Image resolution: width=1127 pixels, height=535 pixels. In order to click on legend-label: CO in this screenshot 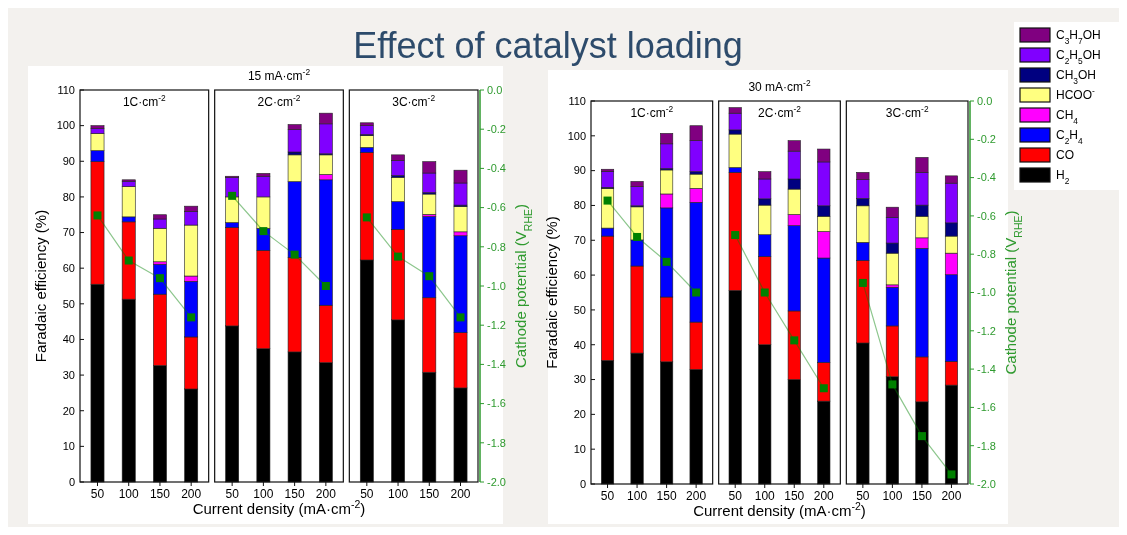, I will do `click(1065, 155)`.